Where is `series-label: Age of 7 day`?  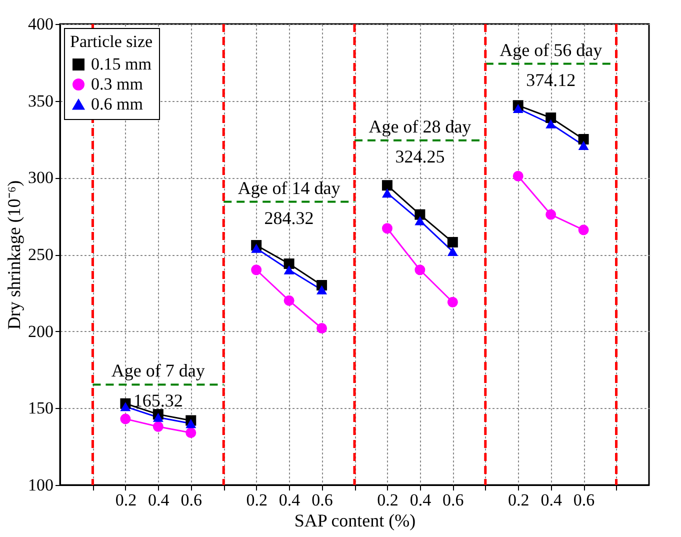 series-label: Age of 7 day is located at coordinates (158, 370).